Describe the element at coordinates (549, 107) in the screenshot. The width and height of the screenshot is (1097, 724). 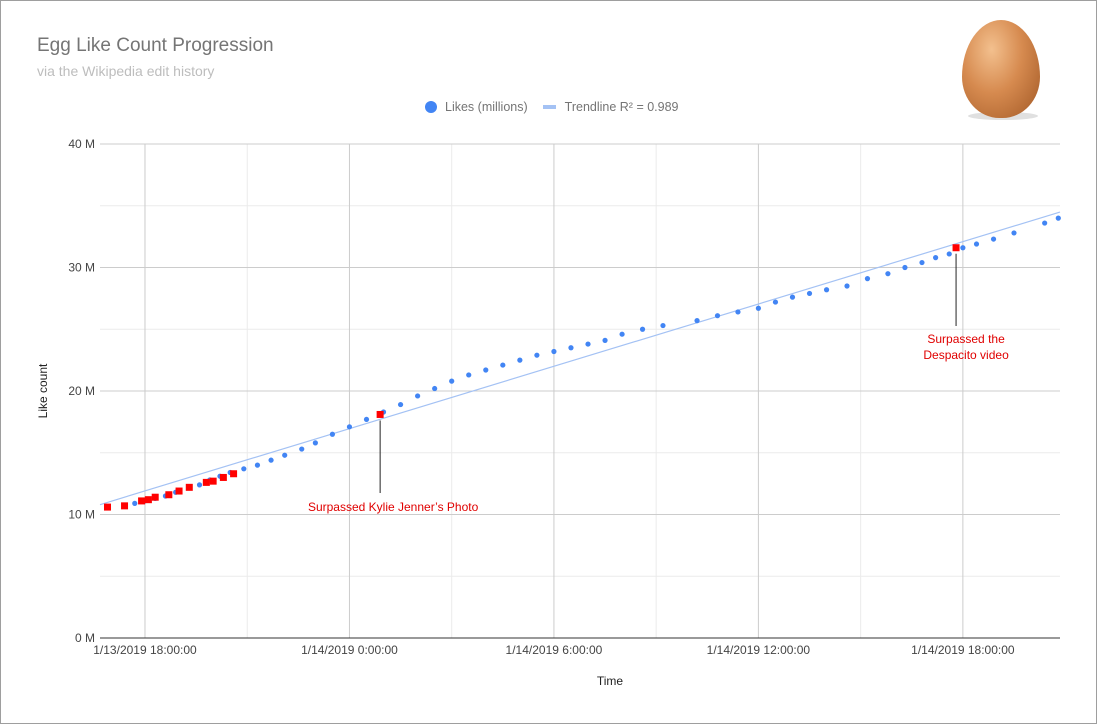
I see `legend-trendline-icon` at that location.